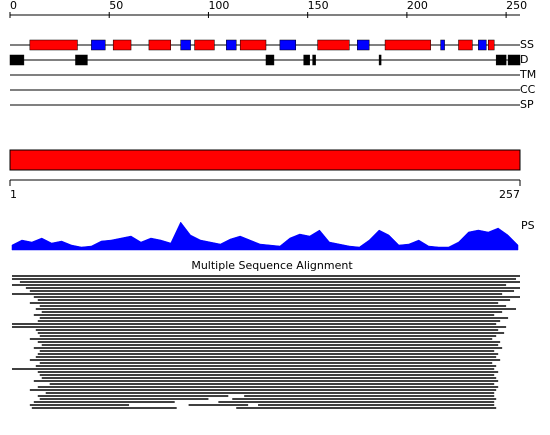  I want to click on track-label: D, so click(524, 59).